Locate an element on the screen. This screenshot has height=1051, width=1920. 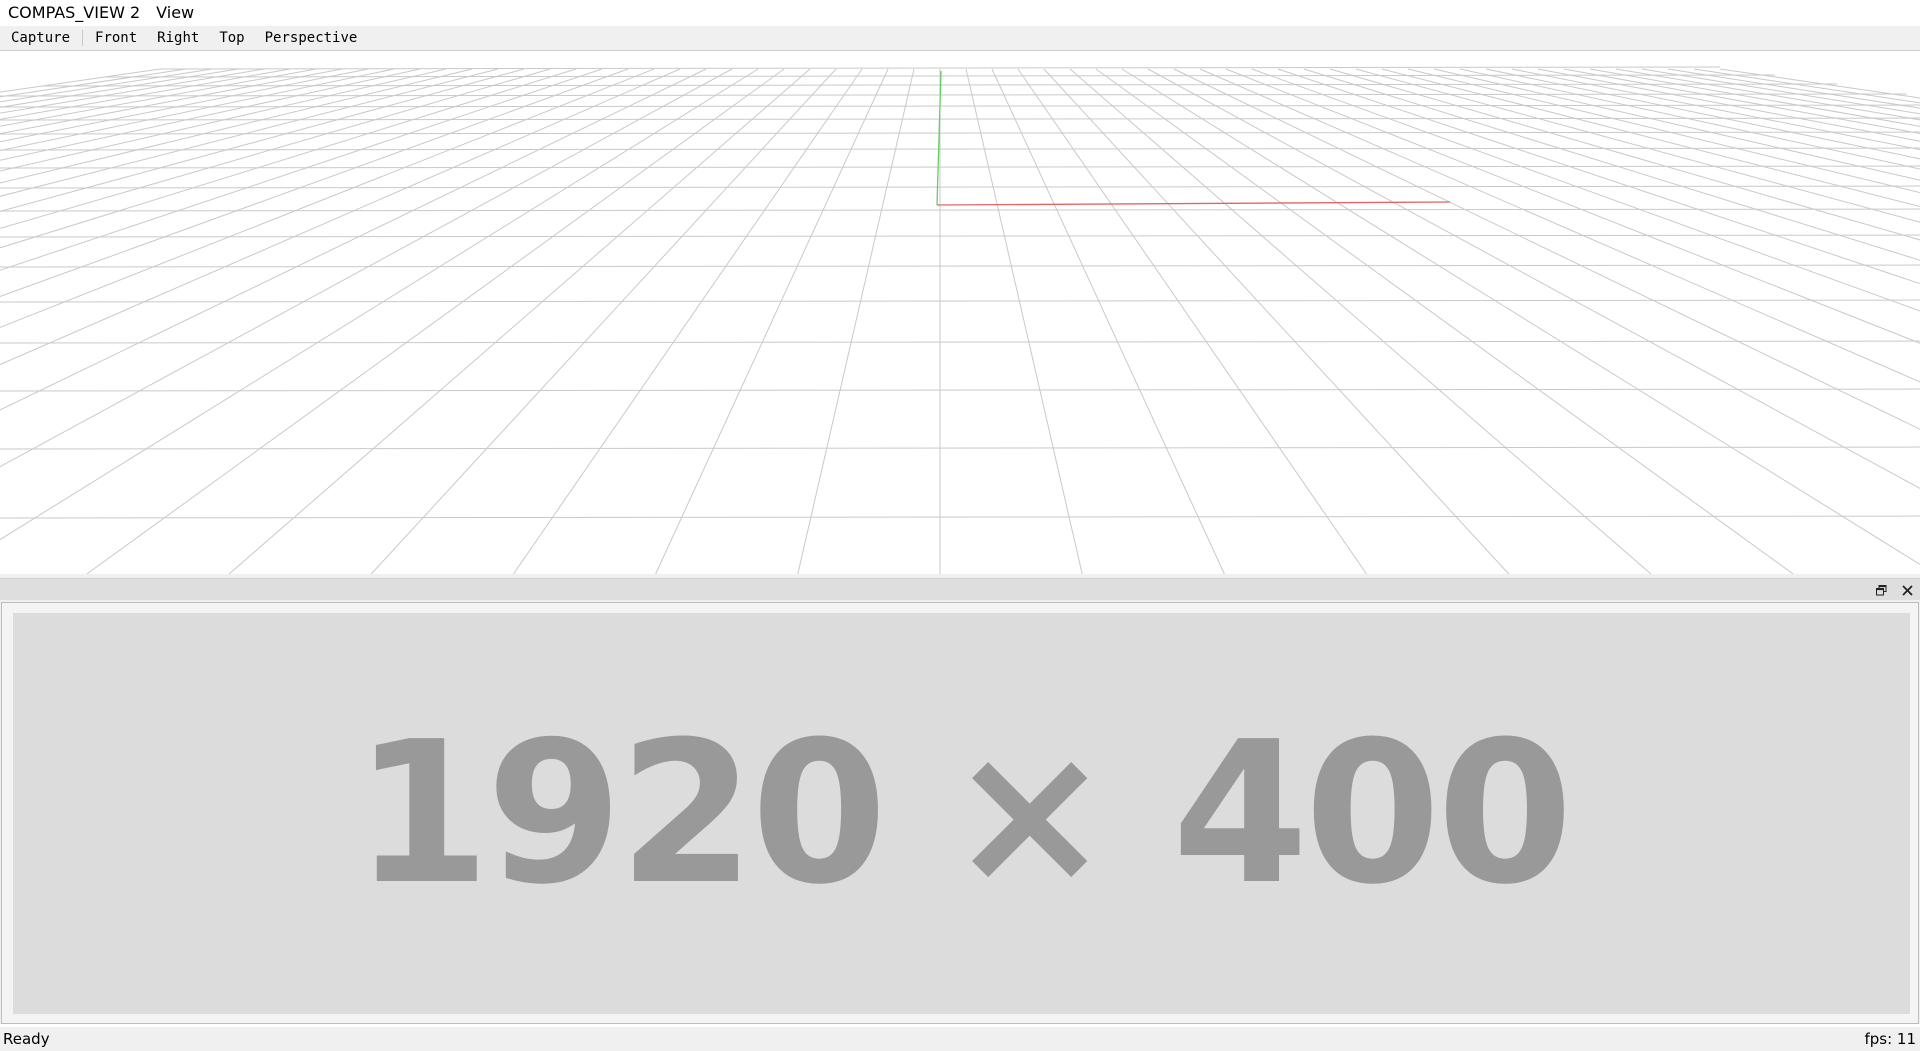
menu-app-title: COMPAS_VIEW 2 is located at coordinates (74, 12).